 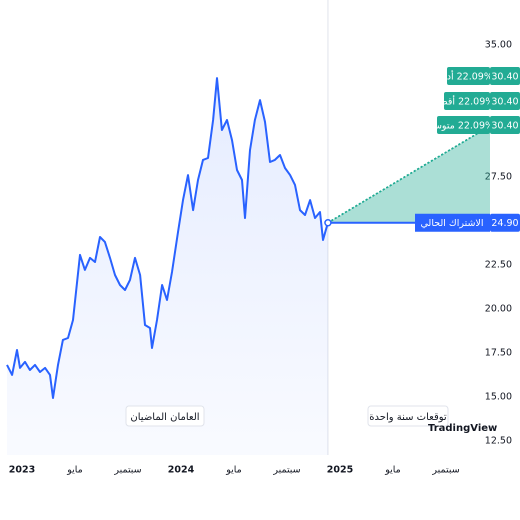 I want to click on forecast-area, so click(x=408, y=174).